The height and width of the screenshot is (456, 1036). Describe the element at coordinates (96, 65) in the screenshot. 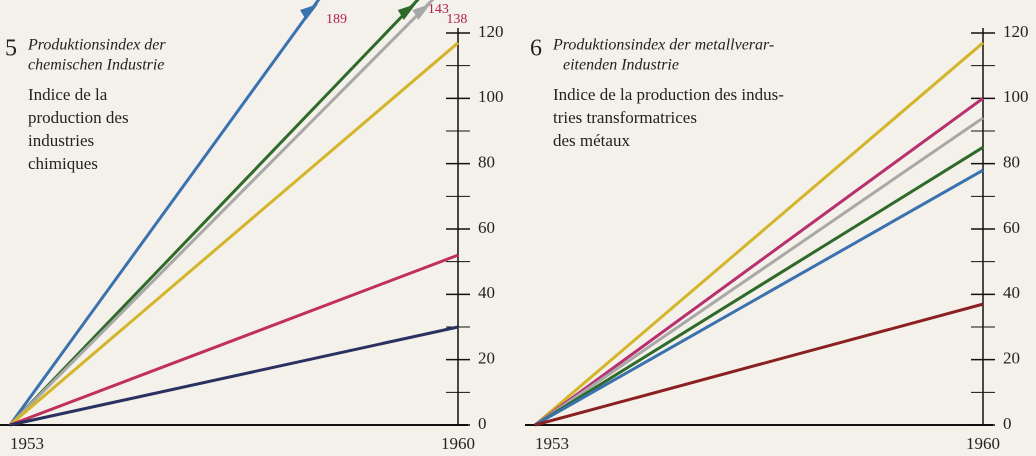

I see `chart-title: chemischen Industrie` at that location.